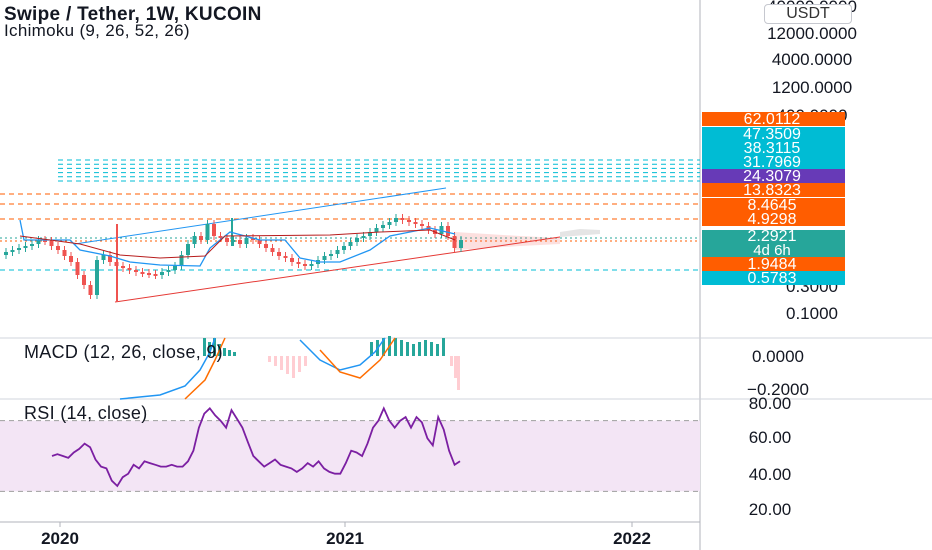 The image size is (932, 550). I want to click on price-tag-label: 0.5783, so click(772, 278).